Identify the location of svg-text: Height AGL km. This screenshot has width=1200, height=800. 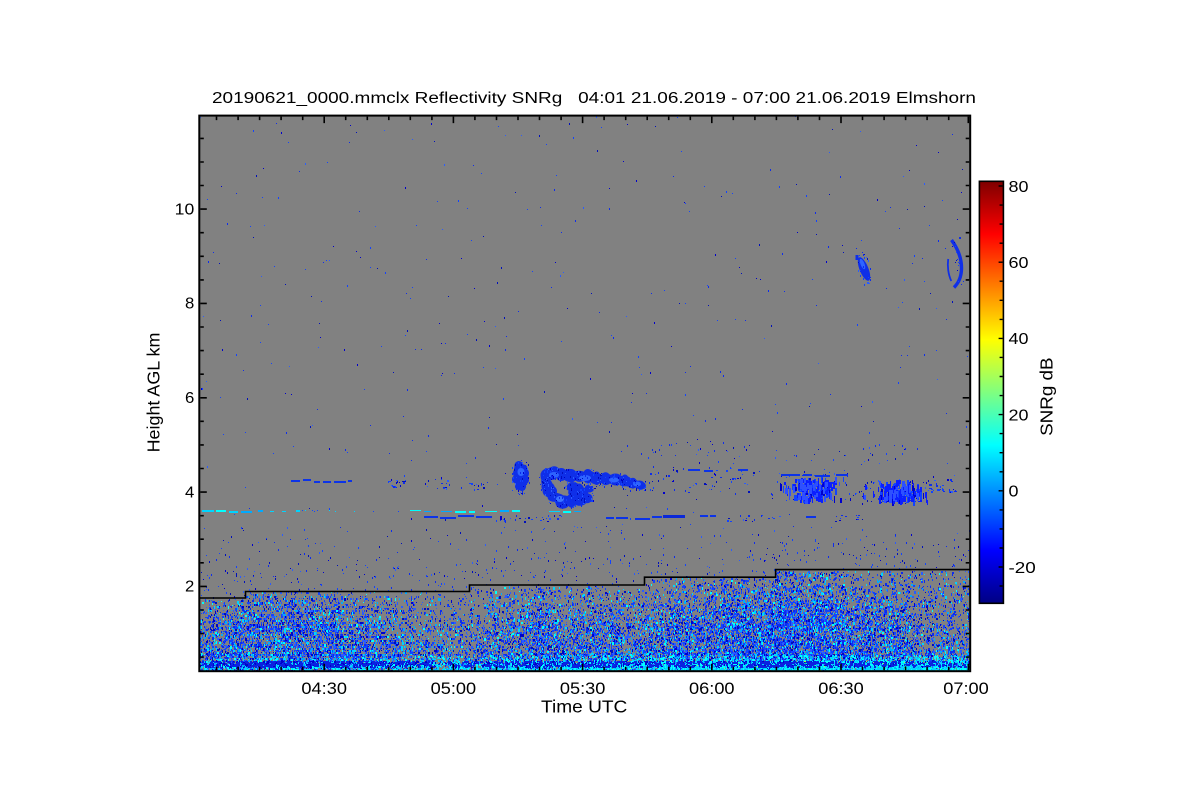
(154, 393).